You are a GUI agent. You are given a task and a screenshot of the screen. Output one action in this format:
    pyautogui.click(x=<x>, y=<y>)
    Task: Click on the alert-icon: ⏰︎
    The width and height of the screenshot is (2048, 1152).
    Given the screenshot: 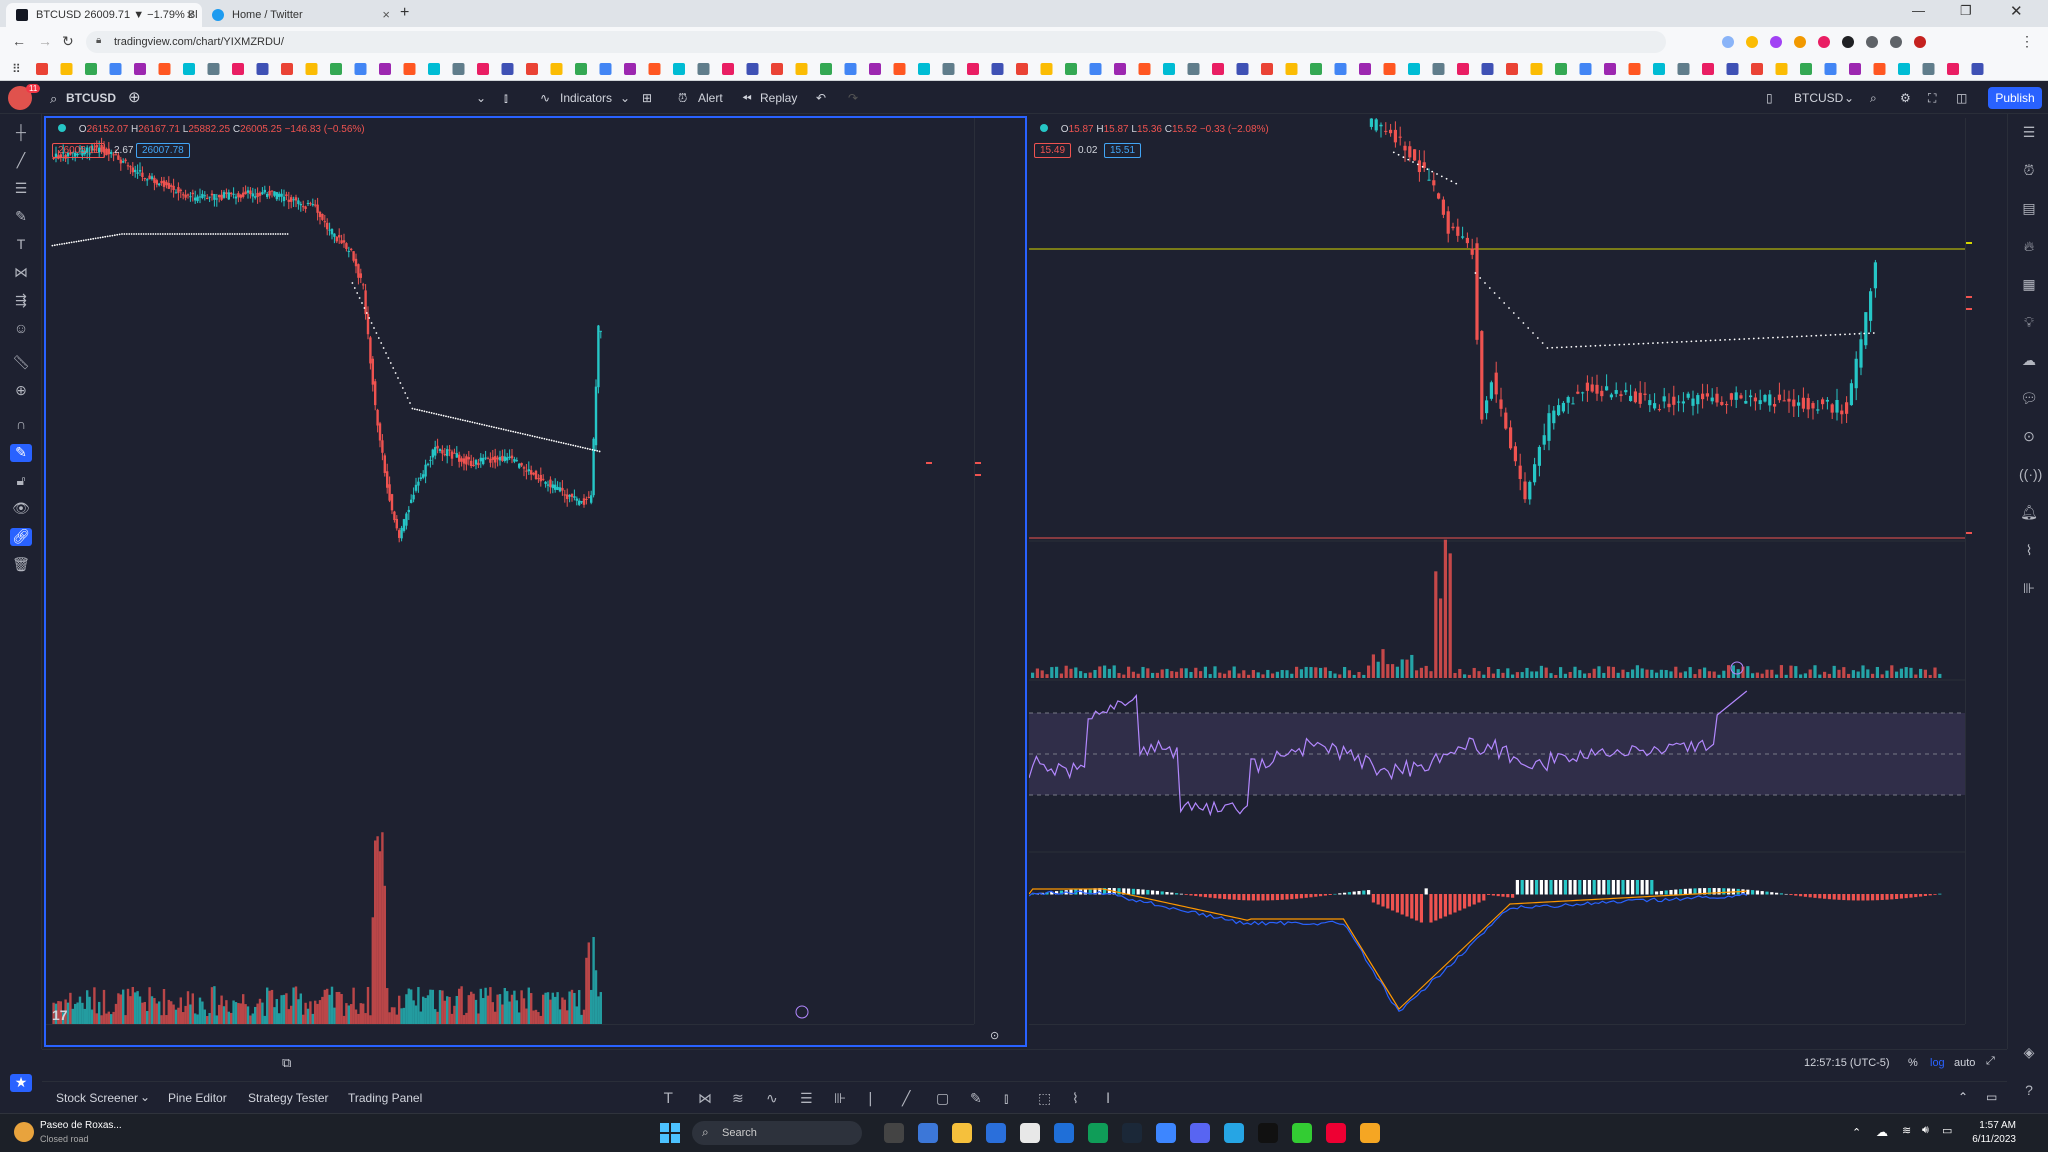 What is the action you would take?
    pyautogui.click(x=683, y=98)
    